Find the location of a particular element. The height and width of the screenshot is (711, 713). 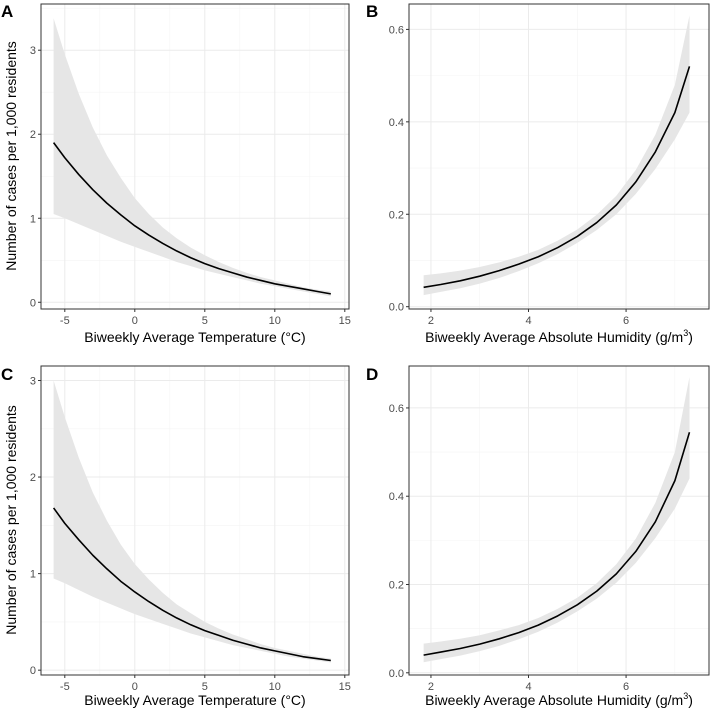

panel-c-x-tick-label: 5 is located at coordinates (205, 687).